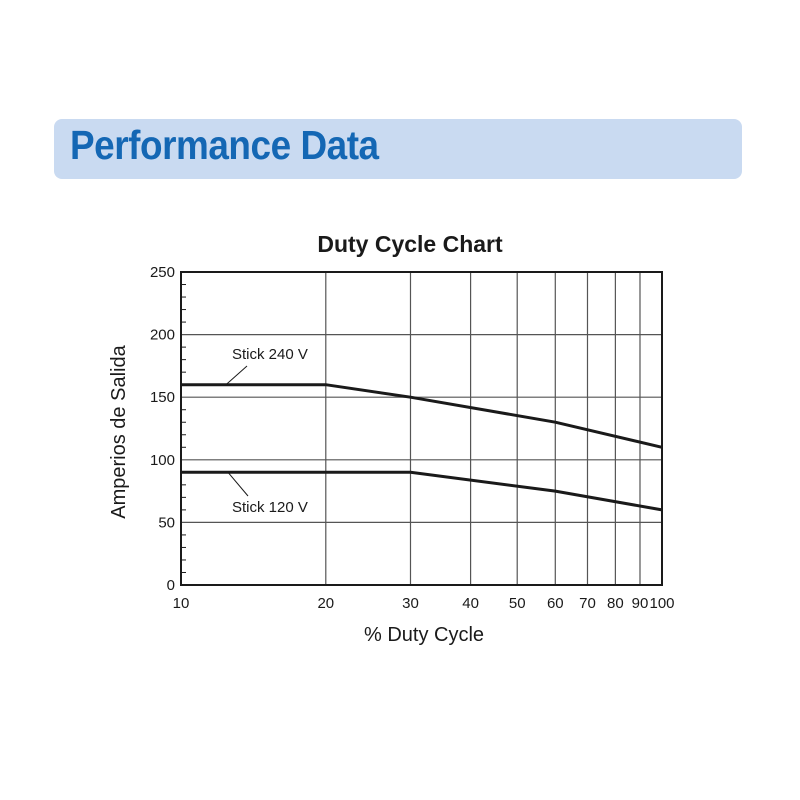  What do you see at coordinates (640, 603) in the screenshot?
I see `x-tick-label: 90` at bounding box center [640, 603].